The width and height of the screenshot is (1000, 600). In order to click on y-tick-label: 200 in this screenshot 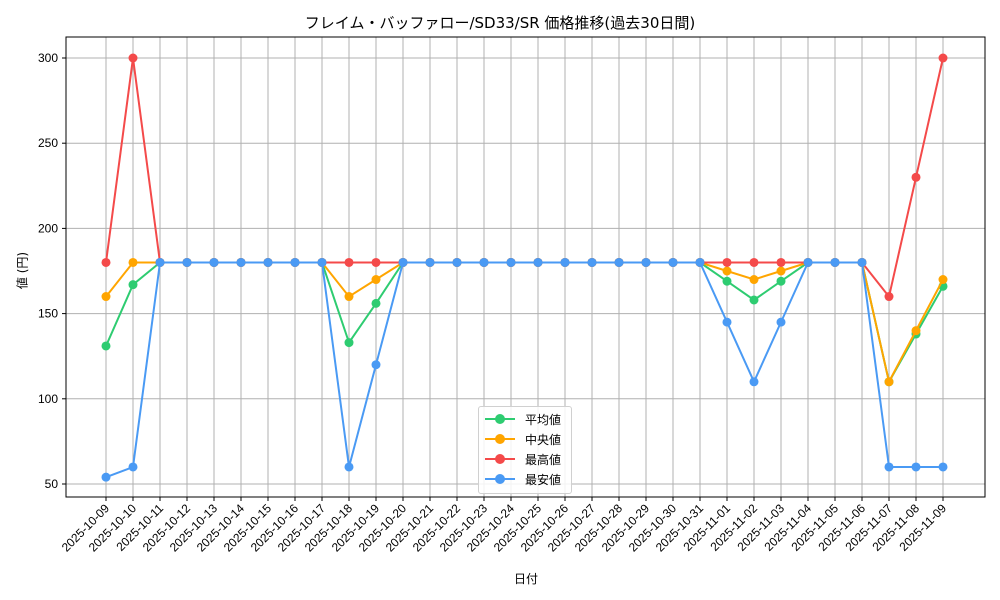, I will do `click(48, 228)`.